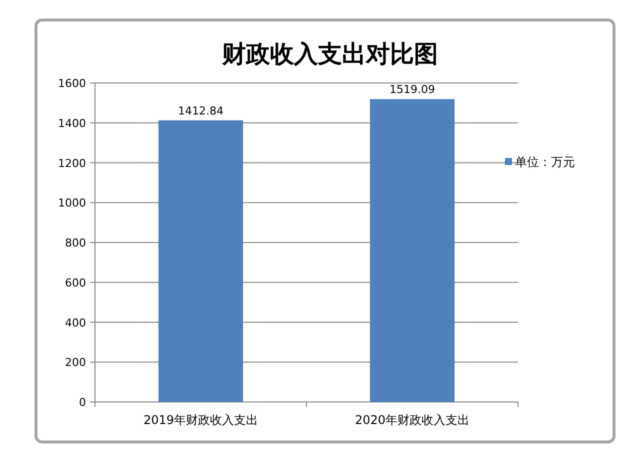  Describe the element at coordinates (201, 111) in the screenshot. I see `data-label: 1412.84` at that location.